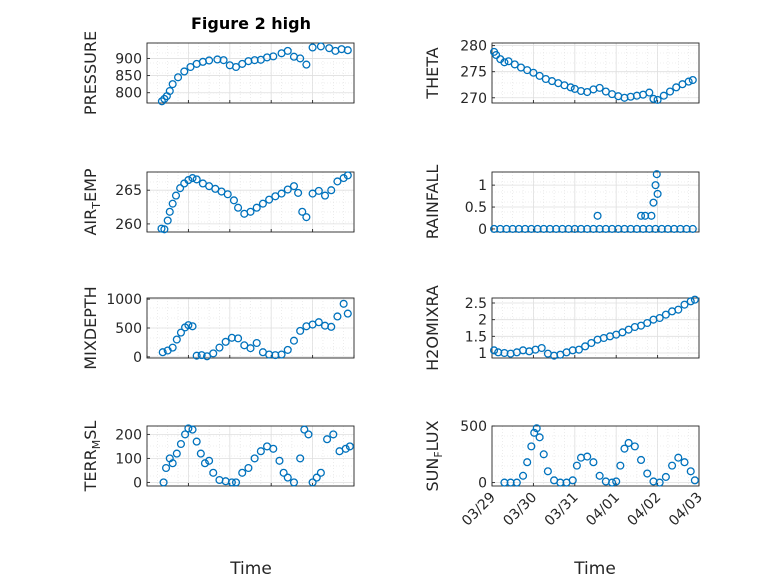  I want to click on x-tick-label: 04/03, so click(686, 510).